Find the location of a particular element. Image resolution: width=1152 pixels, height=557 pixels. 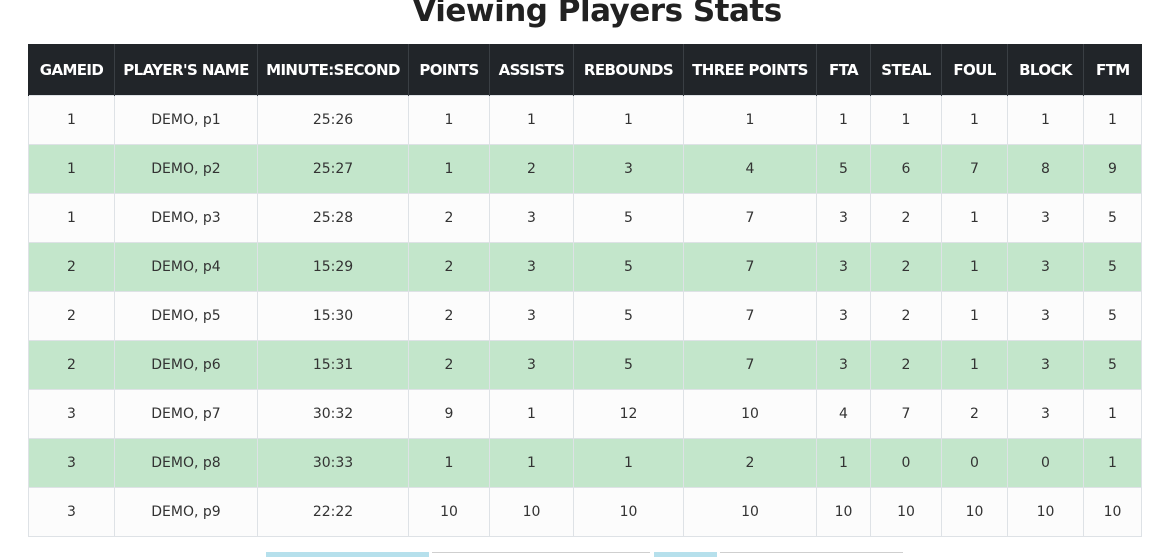

column-header-rebounds: REBOUNDS is located at coordinates (628, 70).